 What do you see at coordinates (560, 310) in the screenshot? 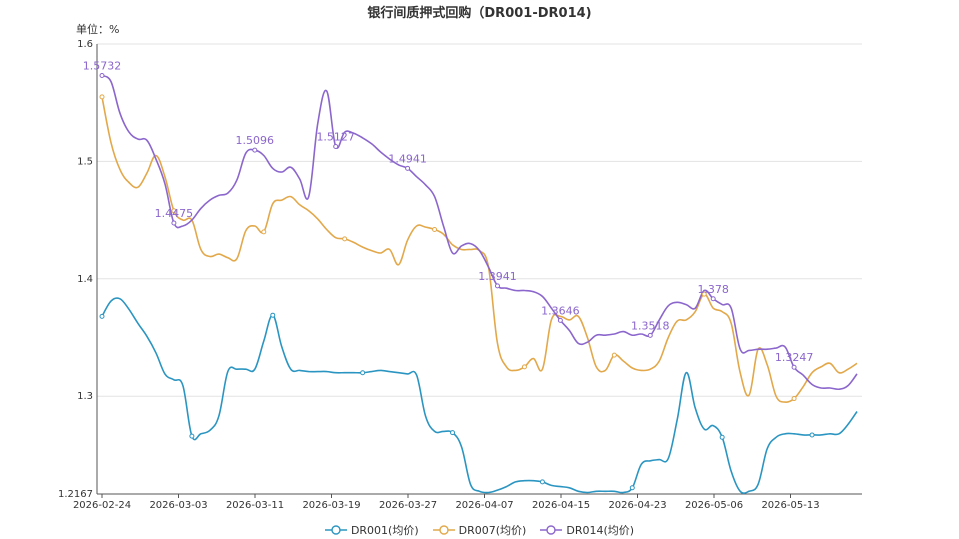
I see `data-label: 1.3646` at bounding box center [560, 310].